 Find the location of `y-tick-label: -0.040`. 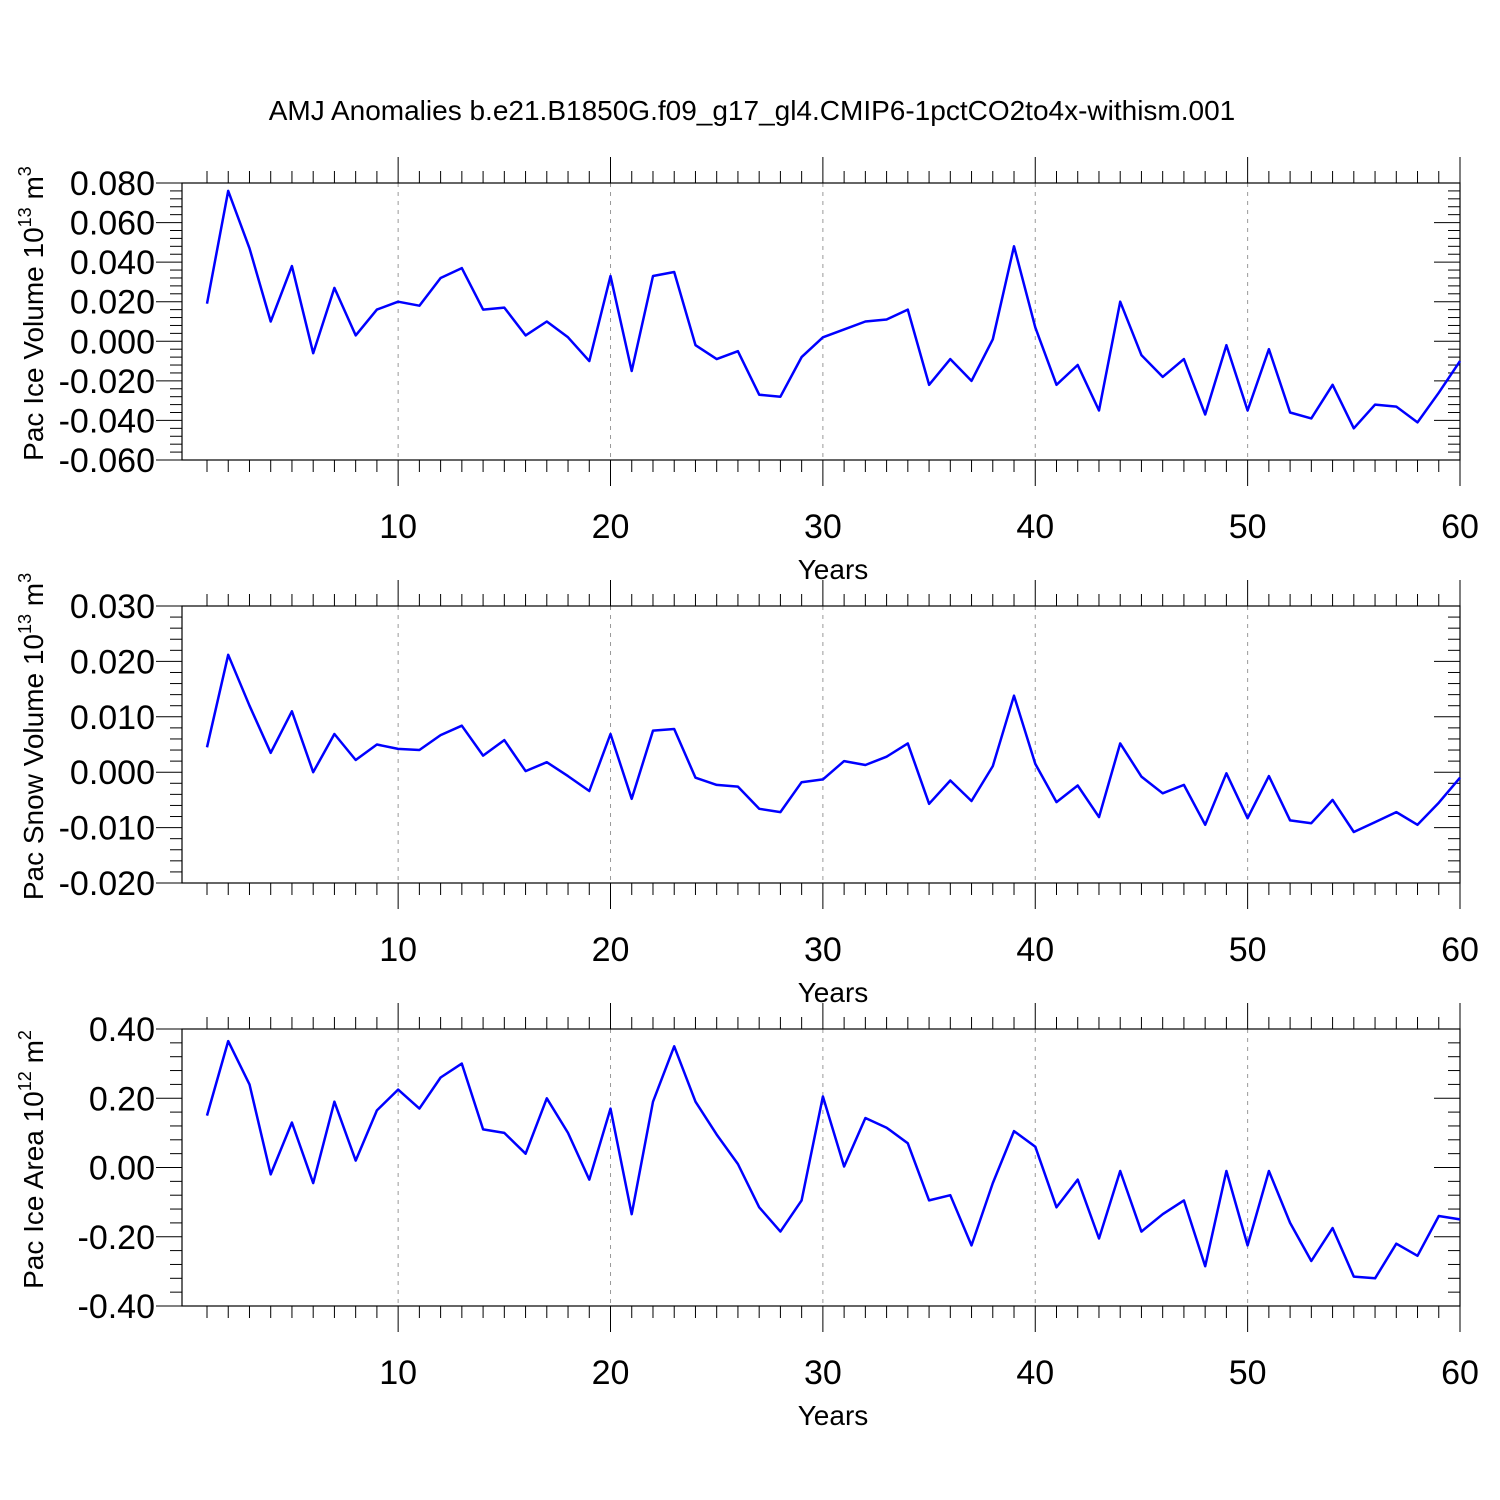

y-tick-label: -0.040 is located at coordinates (107, 421).